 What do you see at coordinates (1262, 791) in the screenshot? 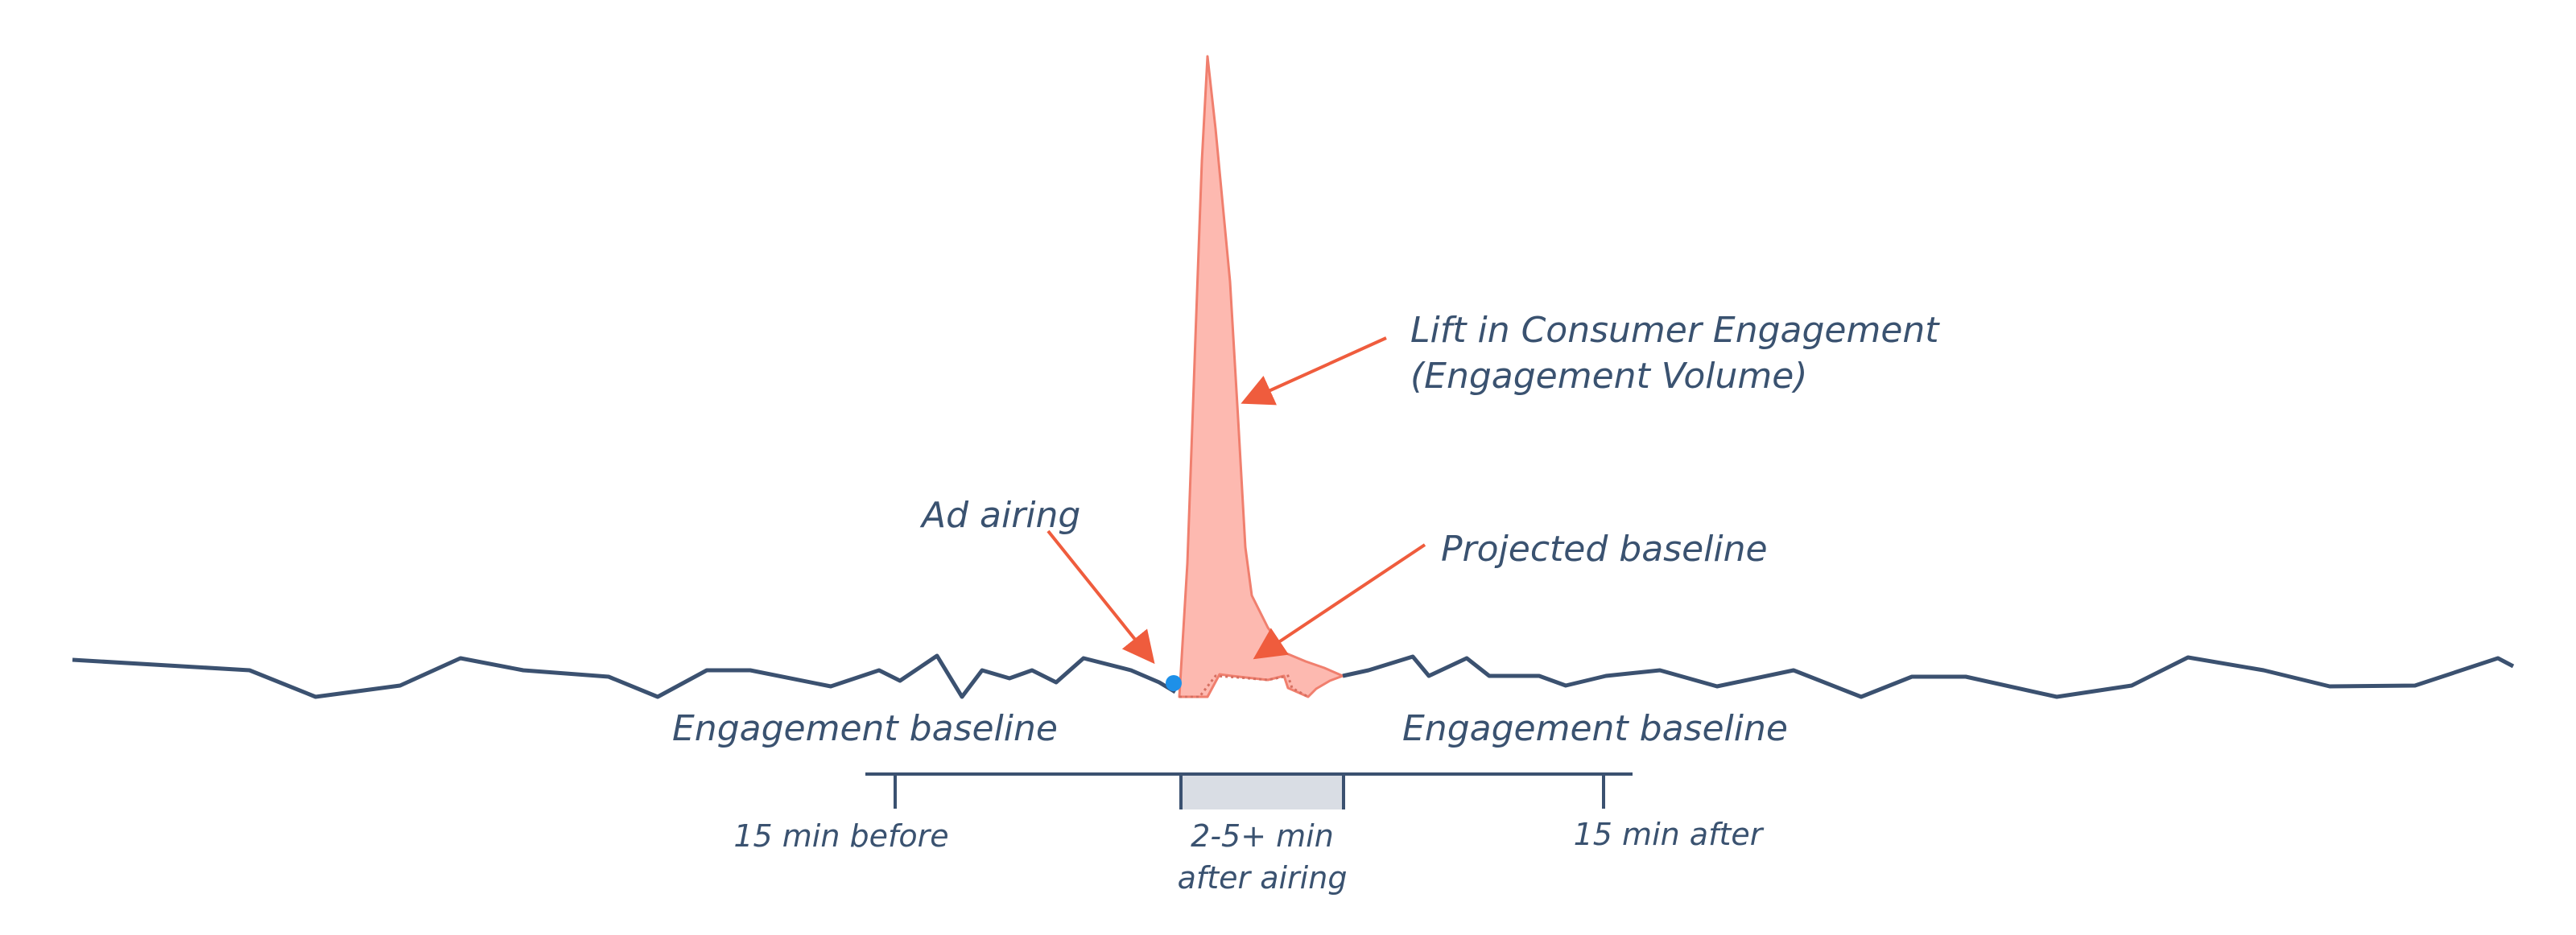
I see `post-airing-window` at bounding box center [1262, 791].